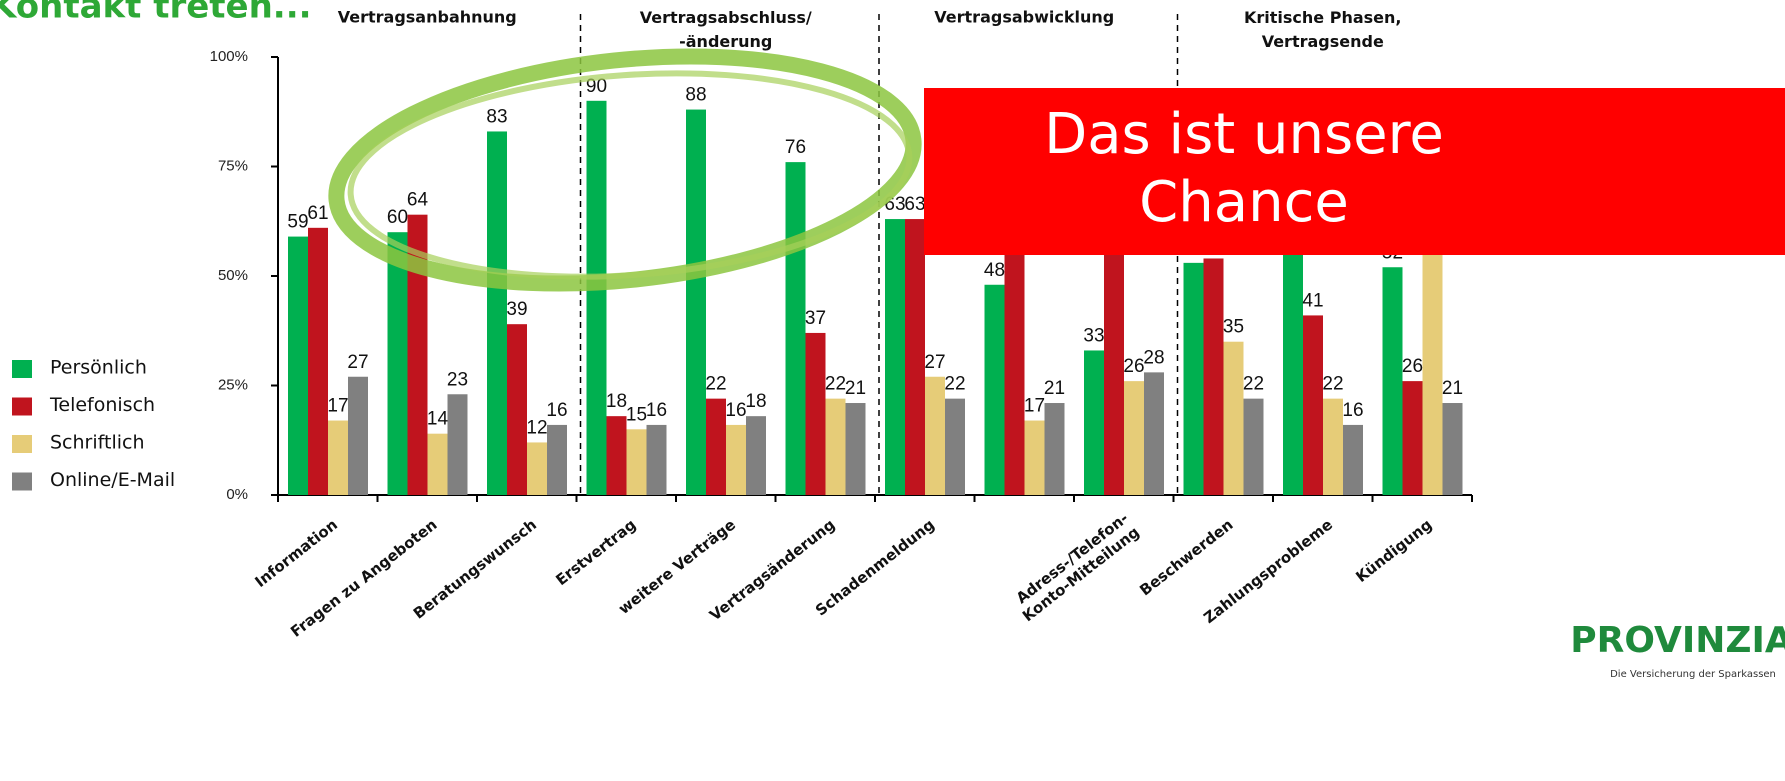 The height and width of the screenshot is (781, 1785). I want to click on value-label: 14, so click(438, 419).